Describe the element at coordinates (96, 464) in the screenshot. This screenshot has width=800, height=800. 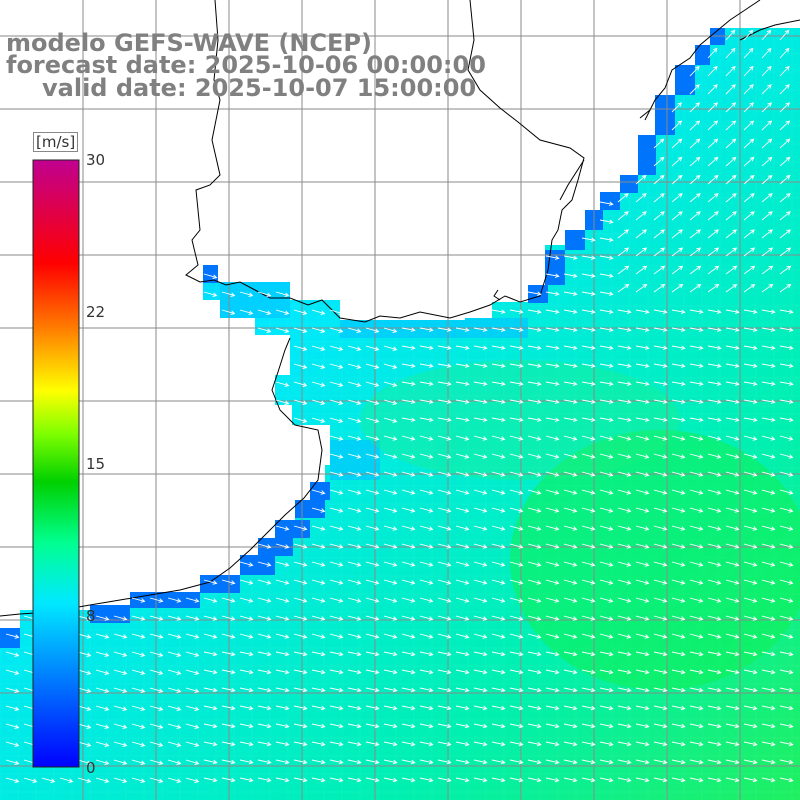
I see `colorbar-tick-15: 15` at that location.